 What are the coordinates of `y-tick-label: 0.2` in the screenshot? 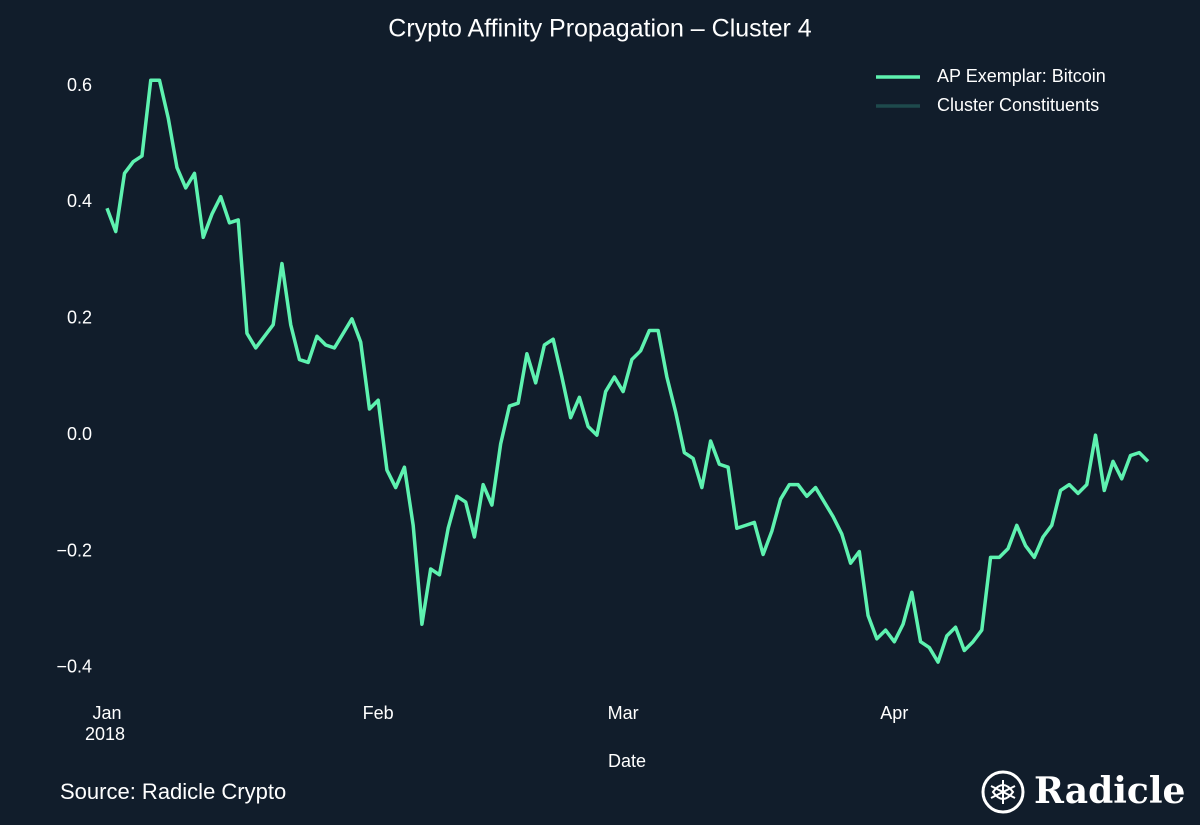 It's located at (79, 318).